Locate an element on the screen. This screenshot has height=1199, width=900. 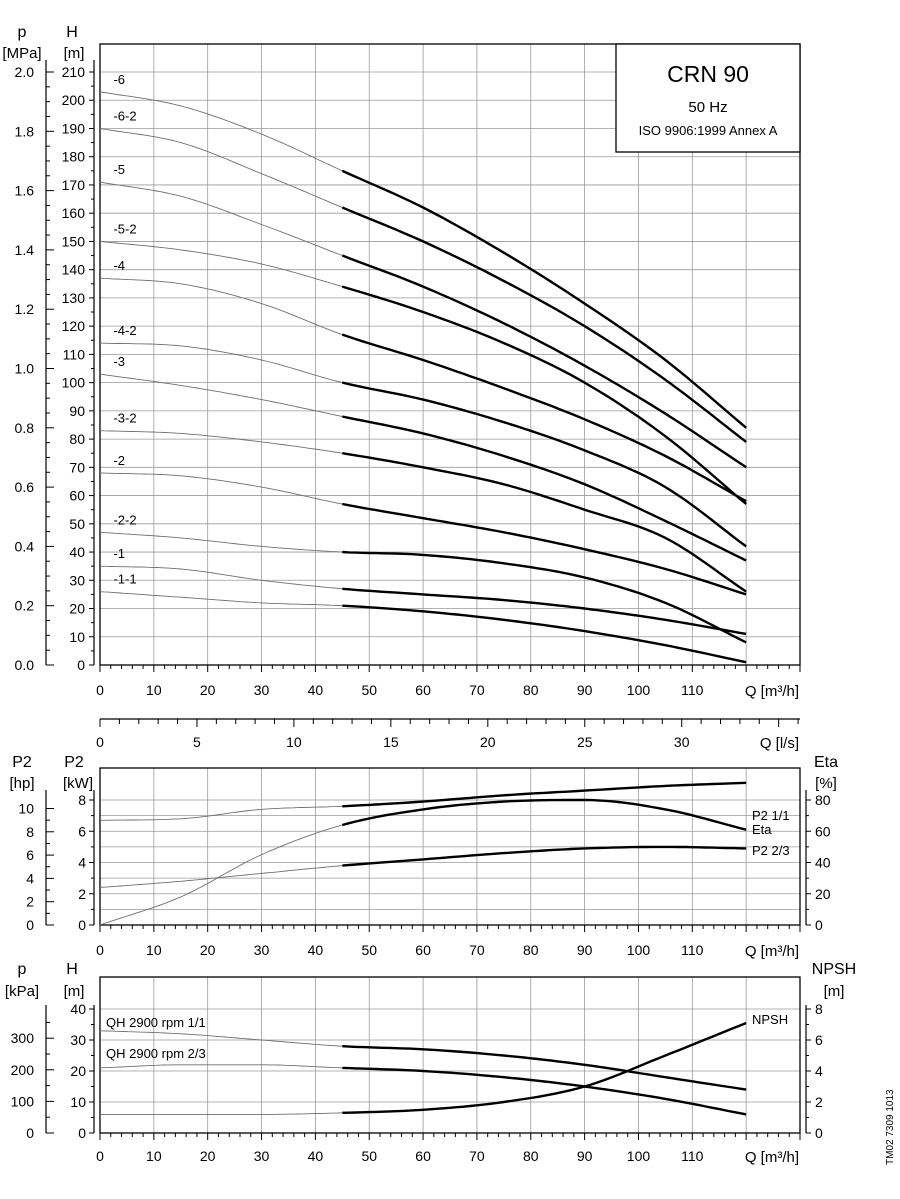
qh-two-thirds-curve is located at coordinates (544, 1091).